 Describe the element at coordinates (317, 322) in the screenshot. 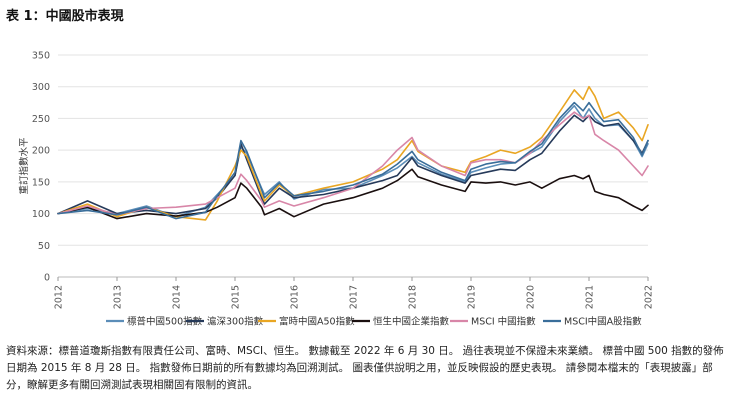

I see `legend-label-2: 富時中國A50指數` at that location.